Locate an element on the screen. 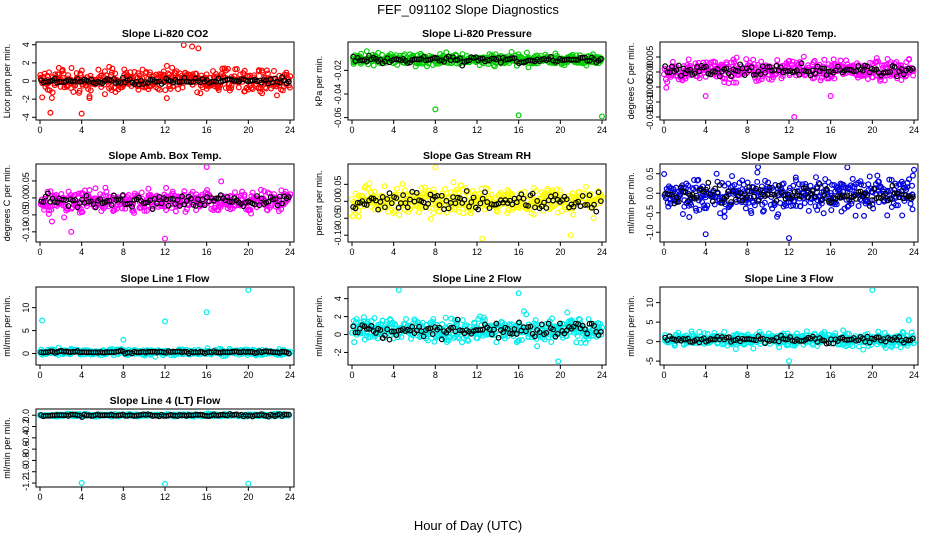 Image resolution: width=936 pixels, height=540 pixels. x-tick-label: 24 is located at coordinates (602, 130).